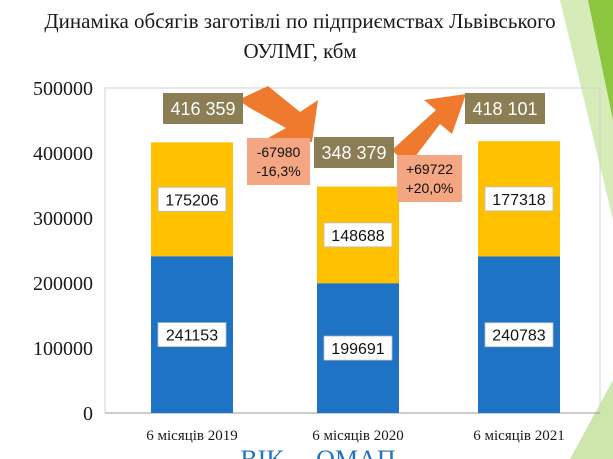 This screenshot has width=613, height=459. What do you see at coordinates (429, 169) in the screenshot?
I see `change-absolute-label: +69722` at bounding box center [429, 169].